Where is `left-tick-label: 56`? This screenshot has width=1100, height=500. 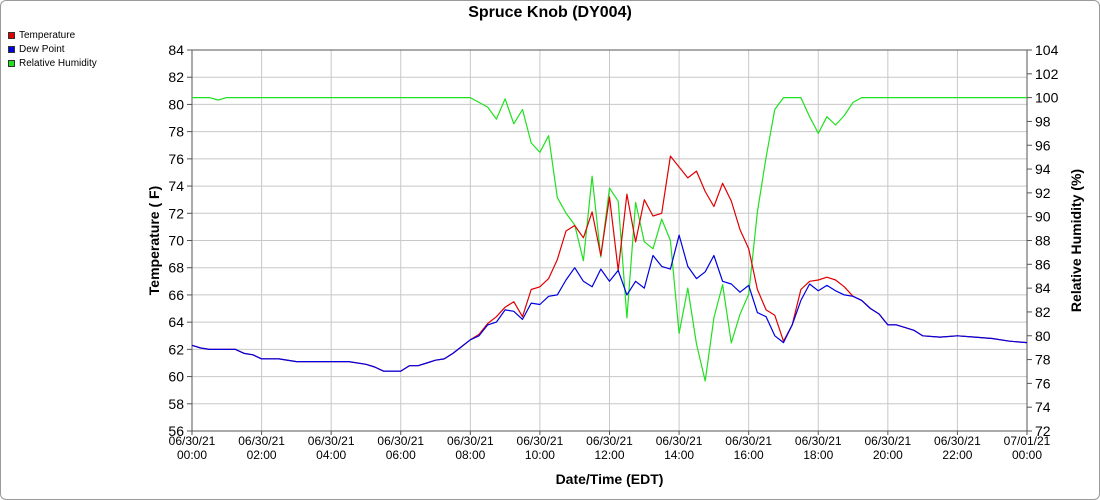
left-tick-label: 56 is located at coordinates (176, 431).